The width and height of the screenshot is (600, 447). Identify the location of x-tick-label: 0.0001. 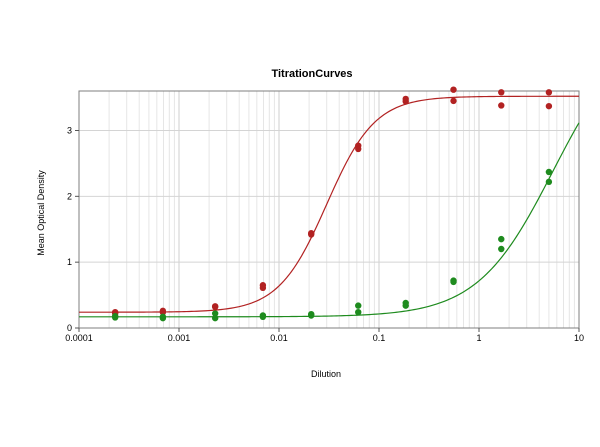
(79, 338).